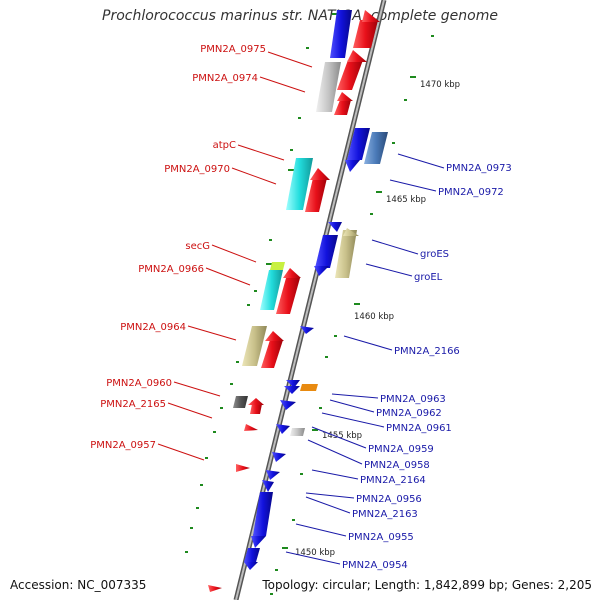  I want to click on label-pmn2a-0957: PMN2A_0957, so click(123, 445).